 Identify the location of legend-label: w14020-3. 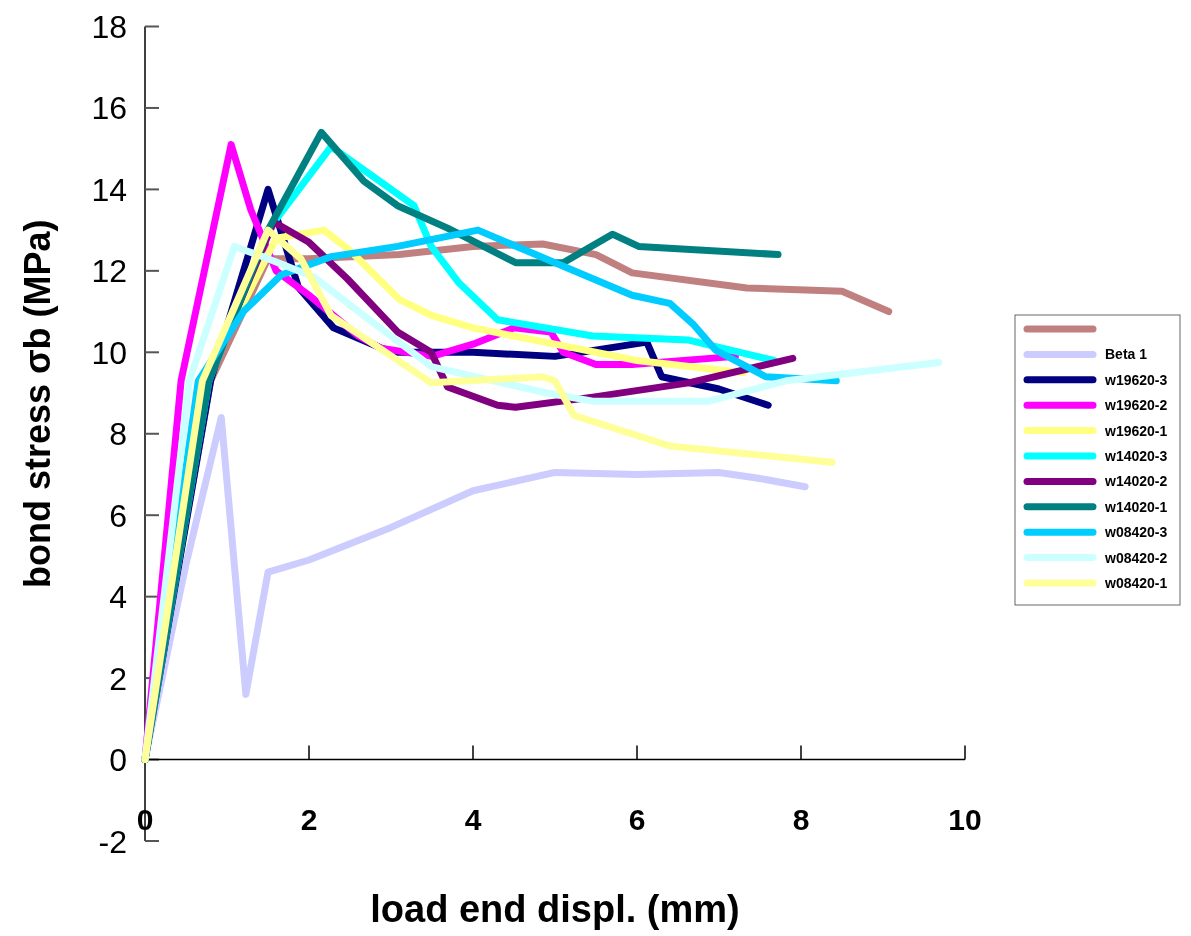
(1136, 455).